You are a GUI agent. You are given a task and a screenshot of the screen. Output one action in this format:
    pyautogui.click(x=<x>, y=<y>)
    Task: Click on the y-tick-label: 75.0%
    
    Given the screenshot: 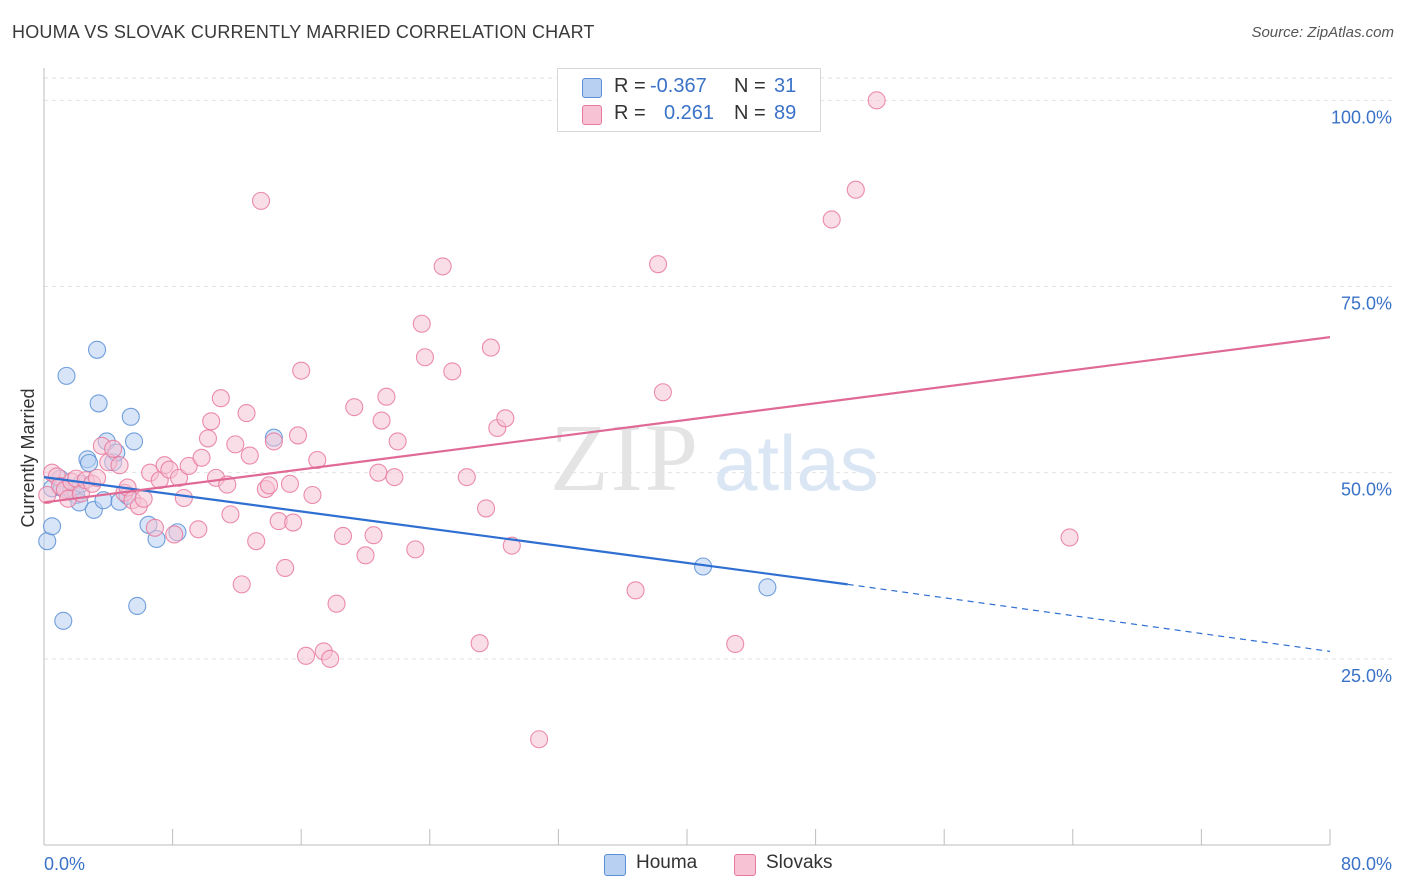 What is the action you would take?
    pyautogui.click(x=1366, y=304)
    